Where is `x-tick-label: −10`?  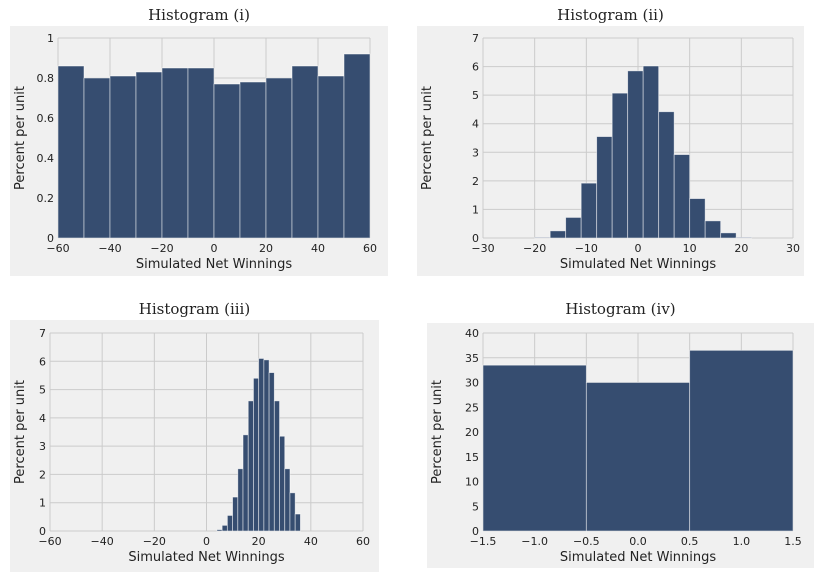 x-tick-label: −10 is located at coordinates (586, 248).